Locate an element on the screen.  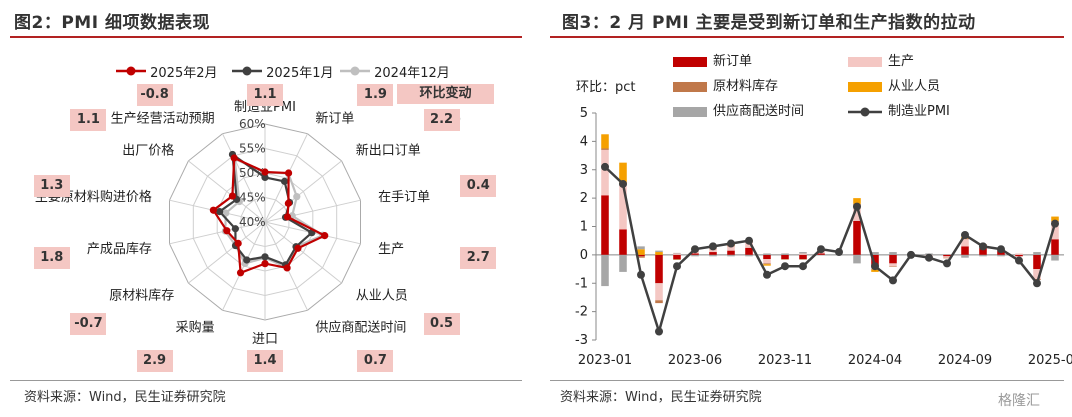
legend-item-pmi: 制造业PMI is located at coordinates (899, 109).